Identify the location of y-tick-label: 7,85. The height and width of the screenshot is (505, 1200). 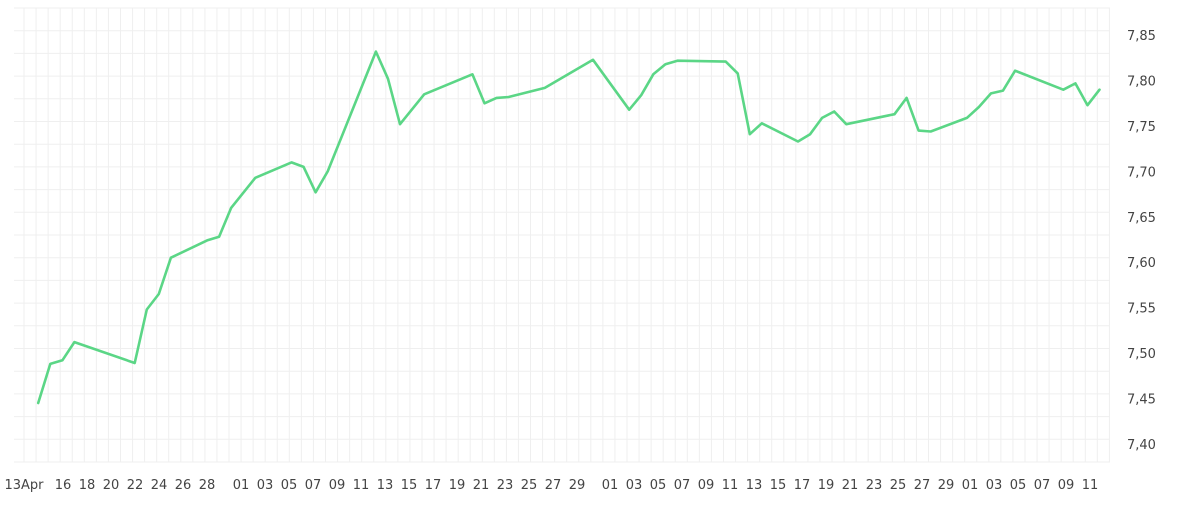
(1141, 36).